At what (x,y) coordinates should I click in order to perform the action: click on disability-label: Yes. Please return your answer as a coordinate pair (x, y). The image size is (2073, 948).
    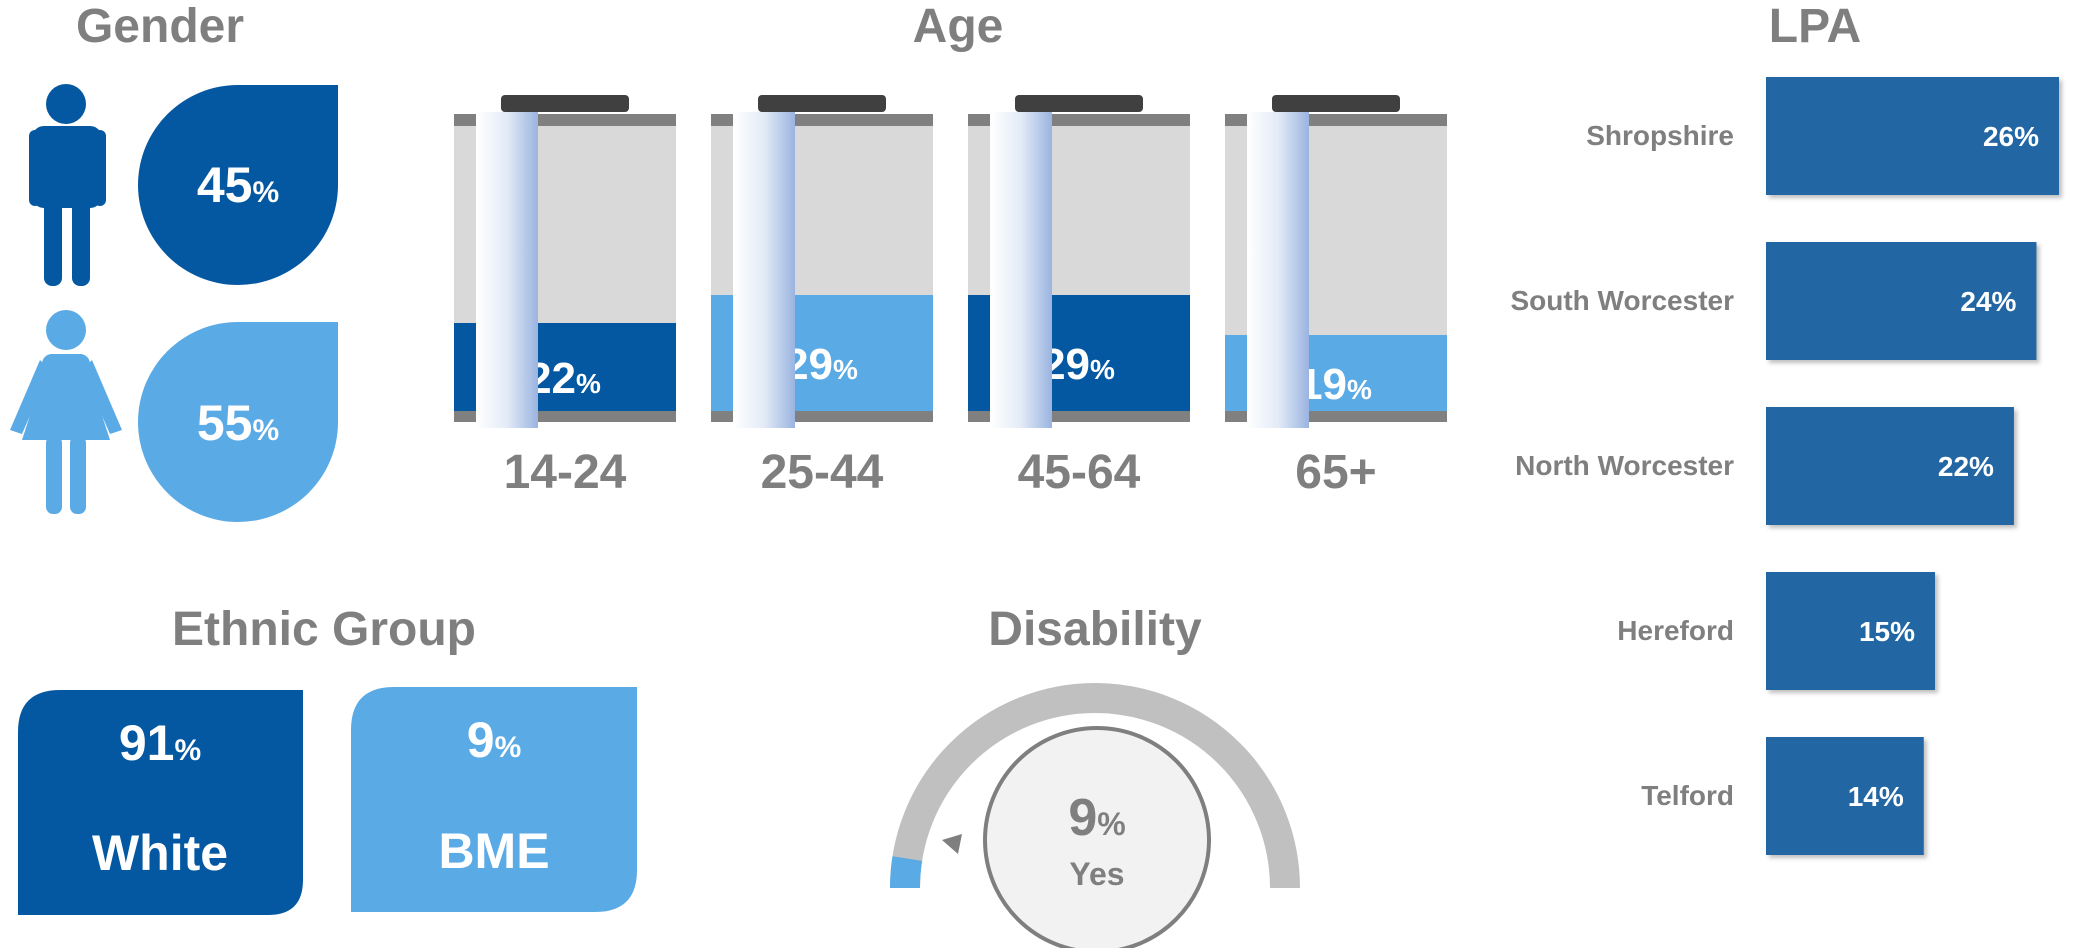
    Looking at the image, I should click on (1096, 874).